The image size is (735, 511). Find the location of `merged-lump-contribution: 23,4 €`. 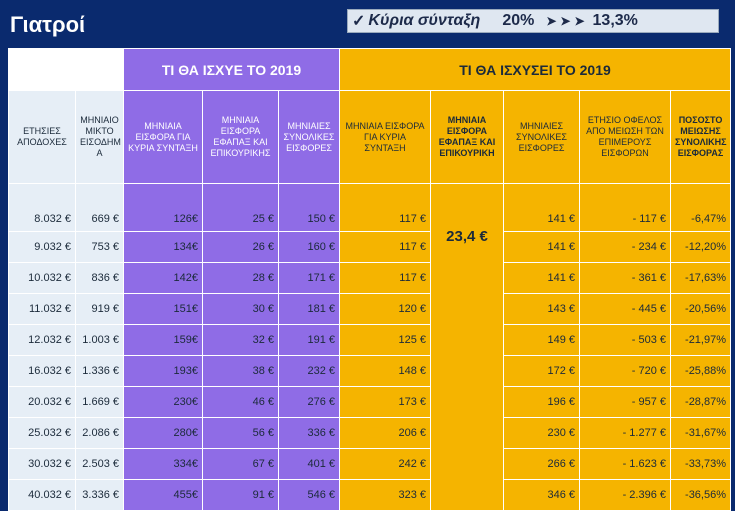

merged-lump-contribution: 23,4 € is located at coordinates (467, 347).